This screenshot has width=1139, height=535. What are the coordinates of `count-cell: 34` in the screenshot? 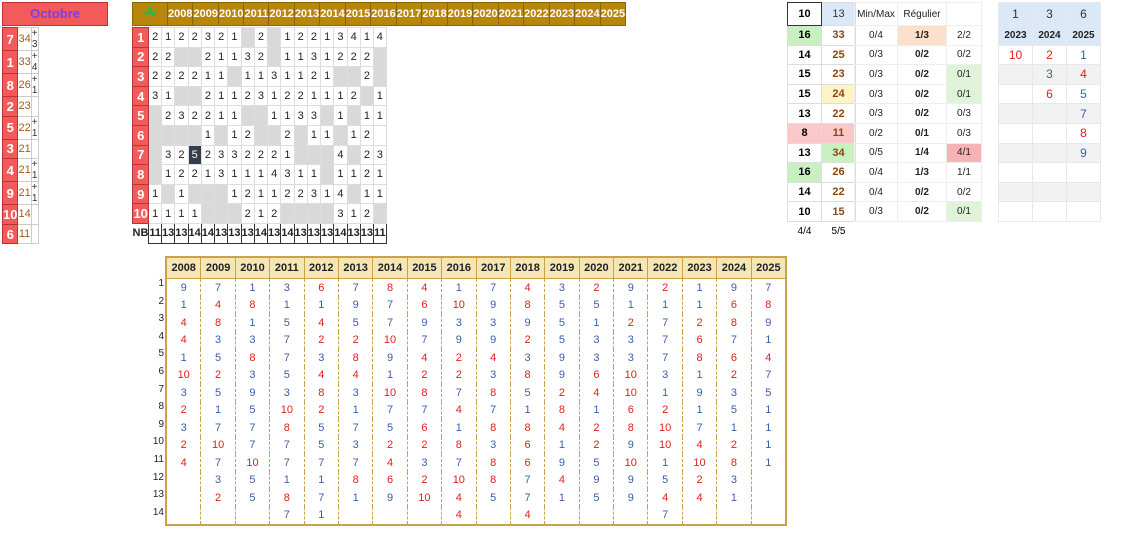 It's located at (838, 153).